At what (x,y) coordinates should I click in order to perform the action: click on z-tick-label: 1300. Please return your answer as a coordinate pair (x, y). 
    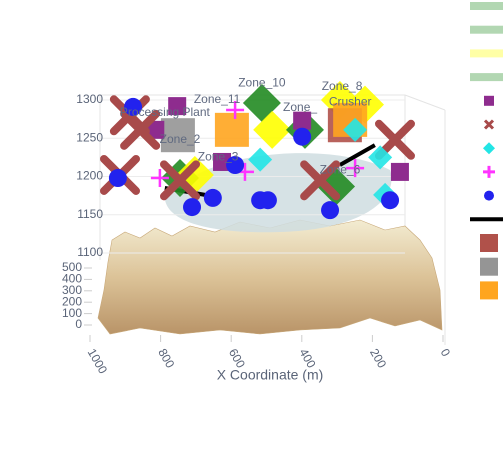
    Looking at the image, I should click on (89, 99).